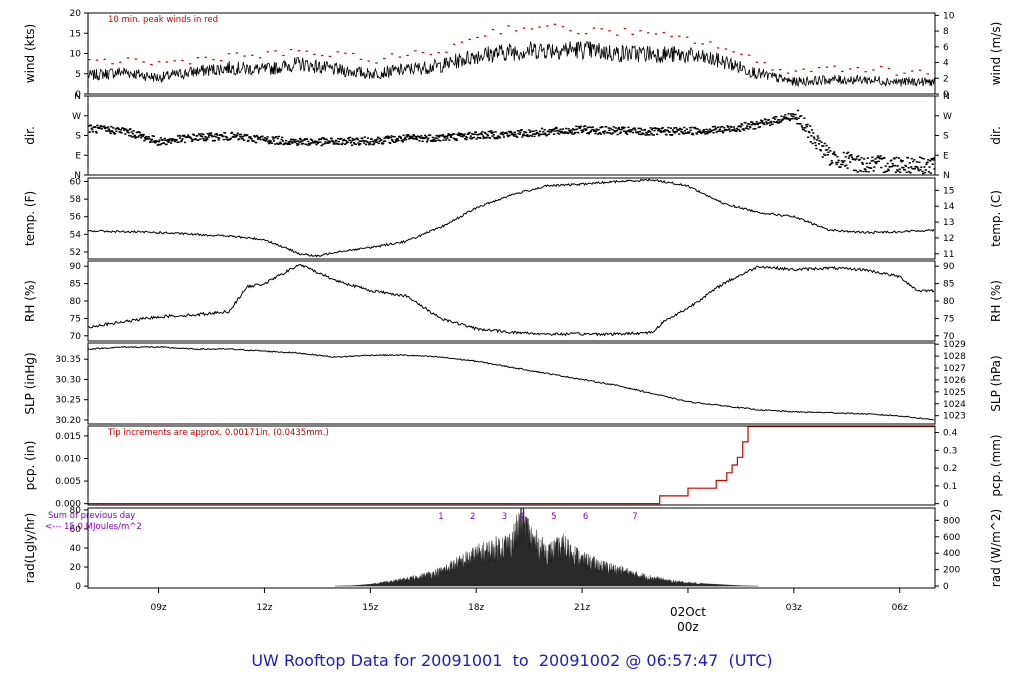 This screenshot has height=700, width=1024. What do you see at coordinates (951, 521) in the screenshot?
I see `right-tick-label: 800` at bounding box center [951, 521].